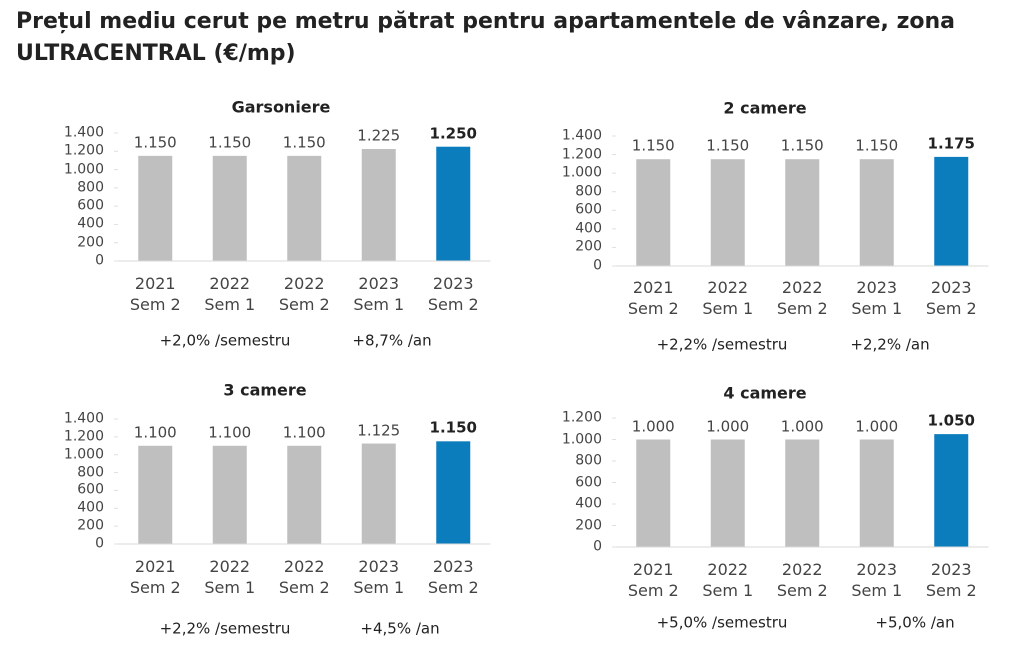  Describe the element at coordinates (400, 628) in the screenshot. I see `annotation: +4,5% /an` at that location.